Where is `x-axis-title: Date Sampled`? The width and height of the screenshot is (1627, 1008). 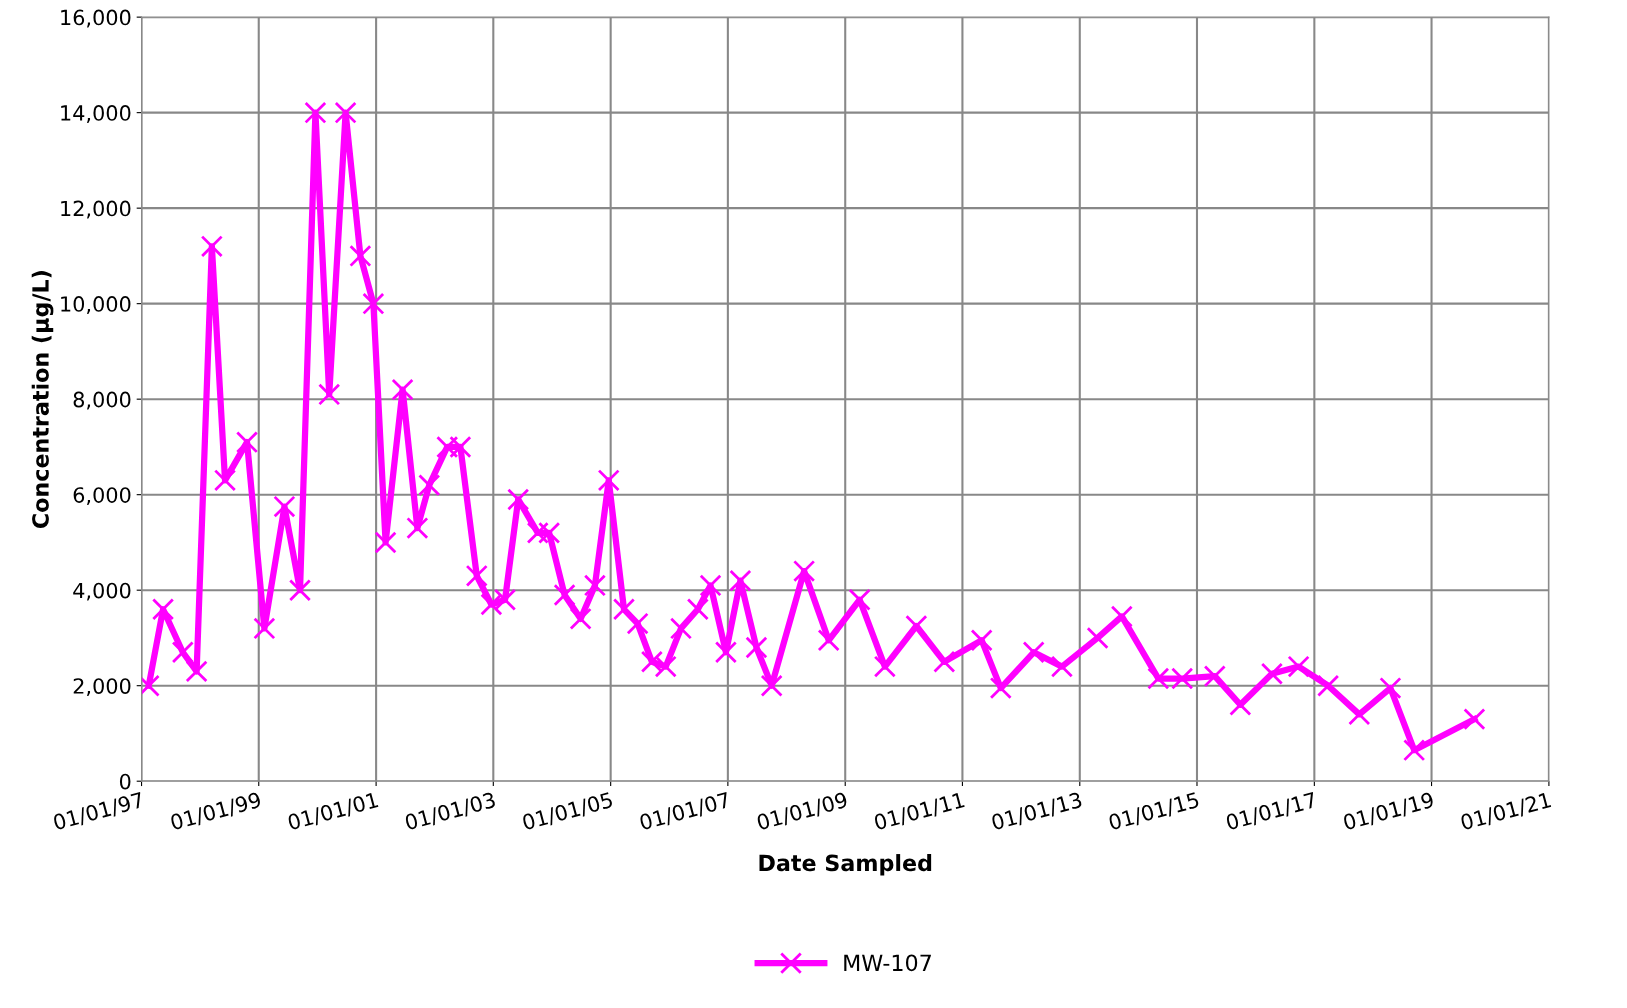
x-axis-title: Date Sampled is located at coordinates (845, 865).